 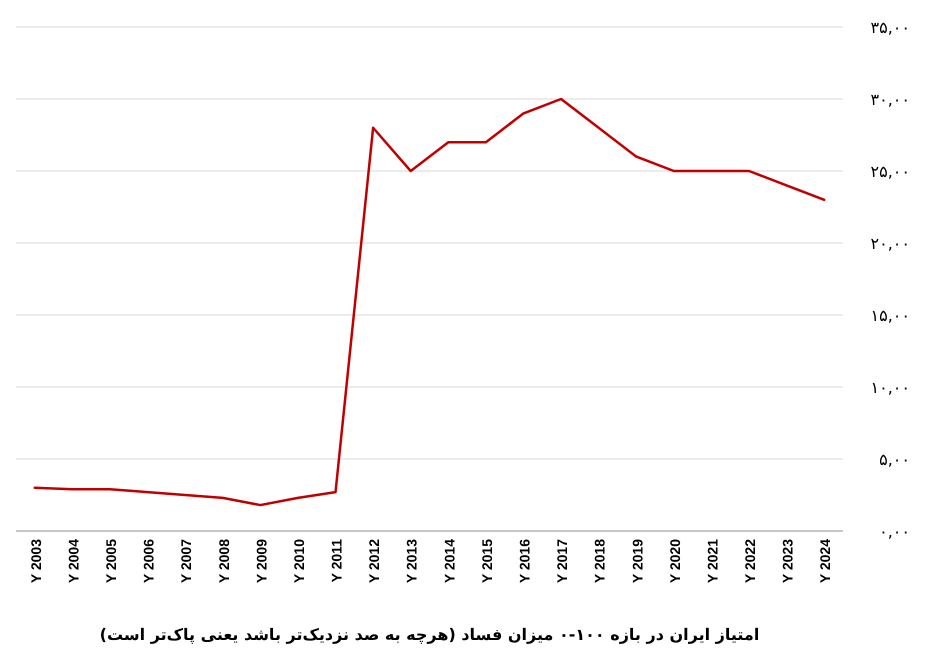 What do you see at coordinates (894, 459) in the screenshot?
I see `y-tick-label: ۵,۰۰` at bounding box center [894, 459].